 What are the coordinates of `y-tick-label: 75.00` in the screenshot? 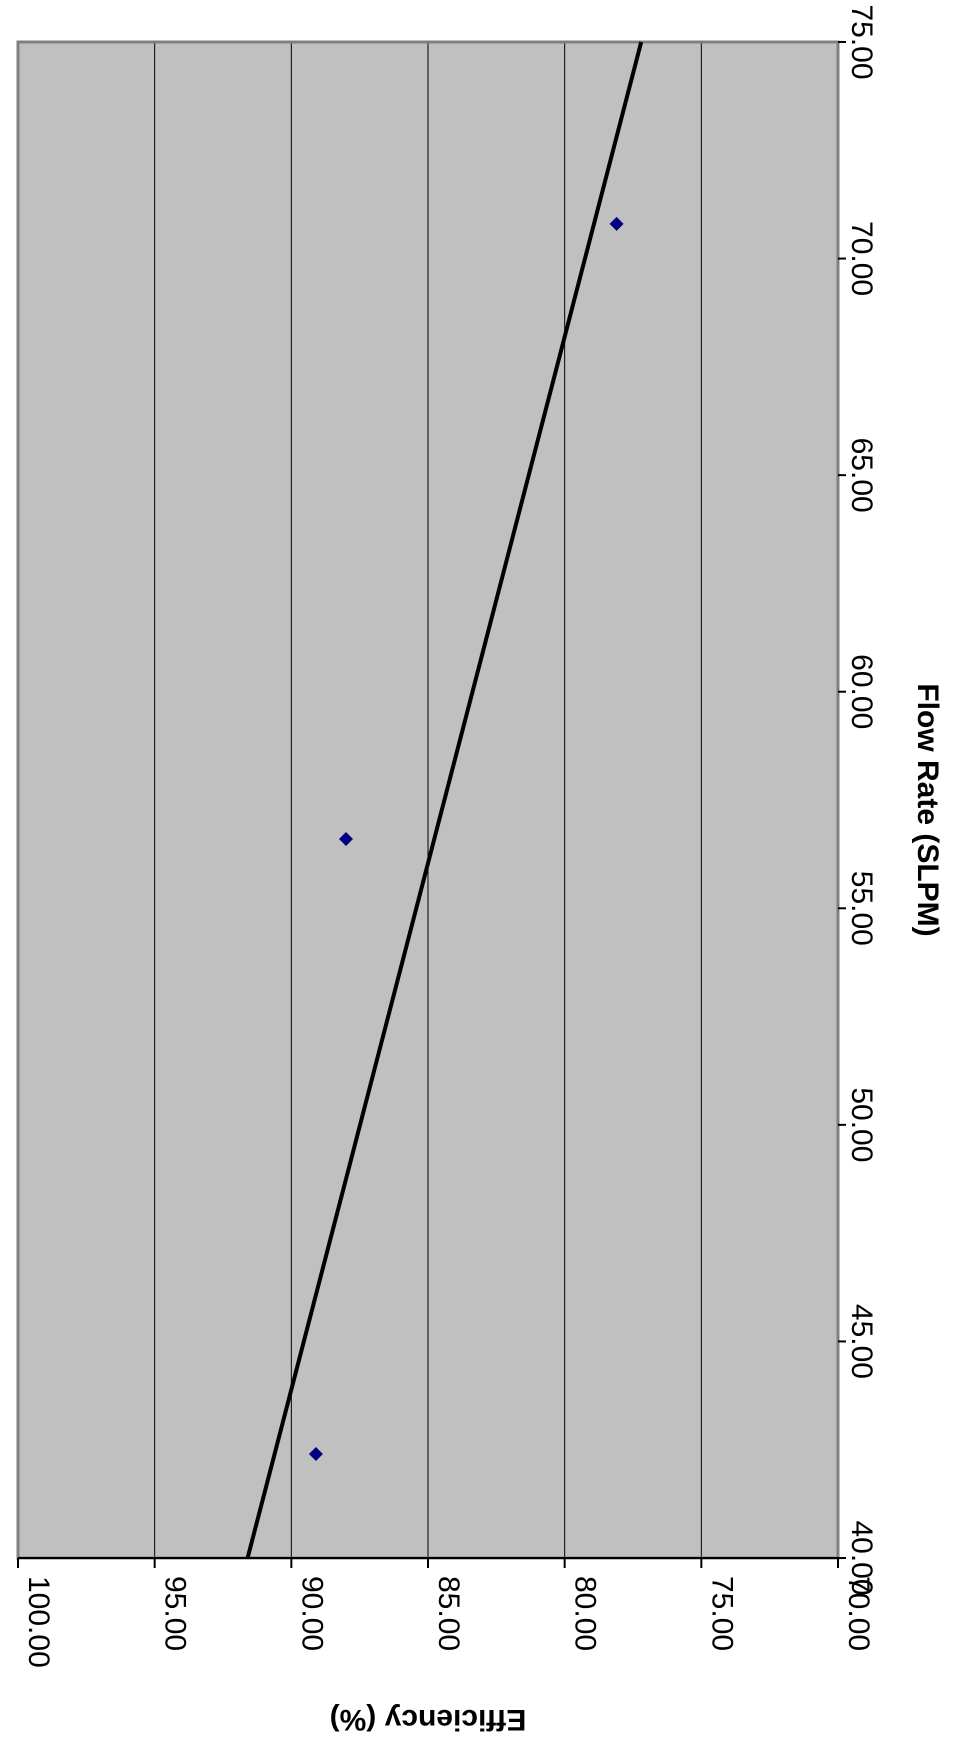 It's located at (721, 1613).